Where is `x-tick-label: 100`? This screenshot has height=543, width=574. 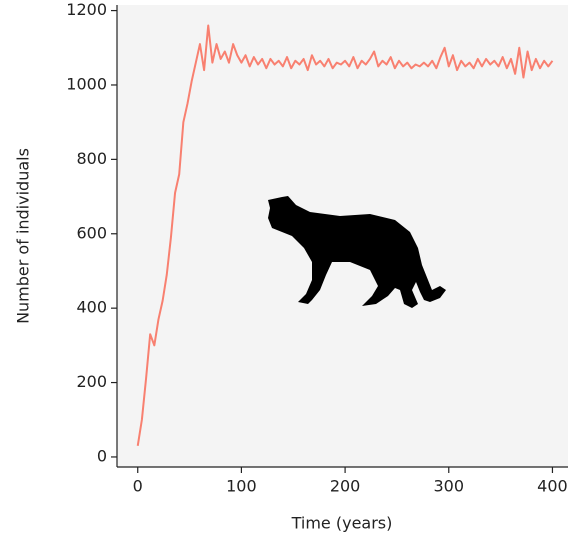
x-tick-label: 100 is located at coordinates (241, 486).